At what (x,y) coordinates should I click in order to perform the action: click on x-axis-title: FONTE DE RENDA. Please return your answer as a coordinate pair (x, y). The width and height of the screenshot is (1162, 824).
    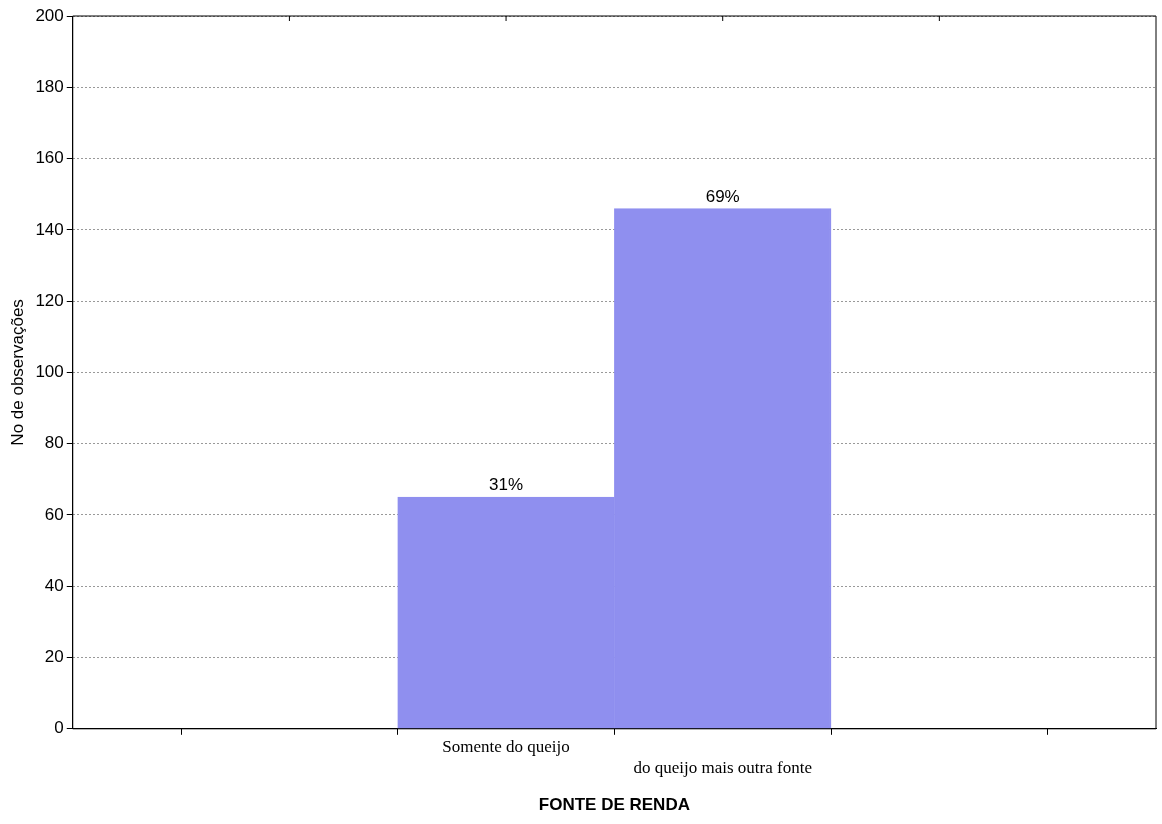
    Looking at the image, I should click on (614, 805).